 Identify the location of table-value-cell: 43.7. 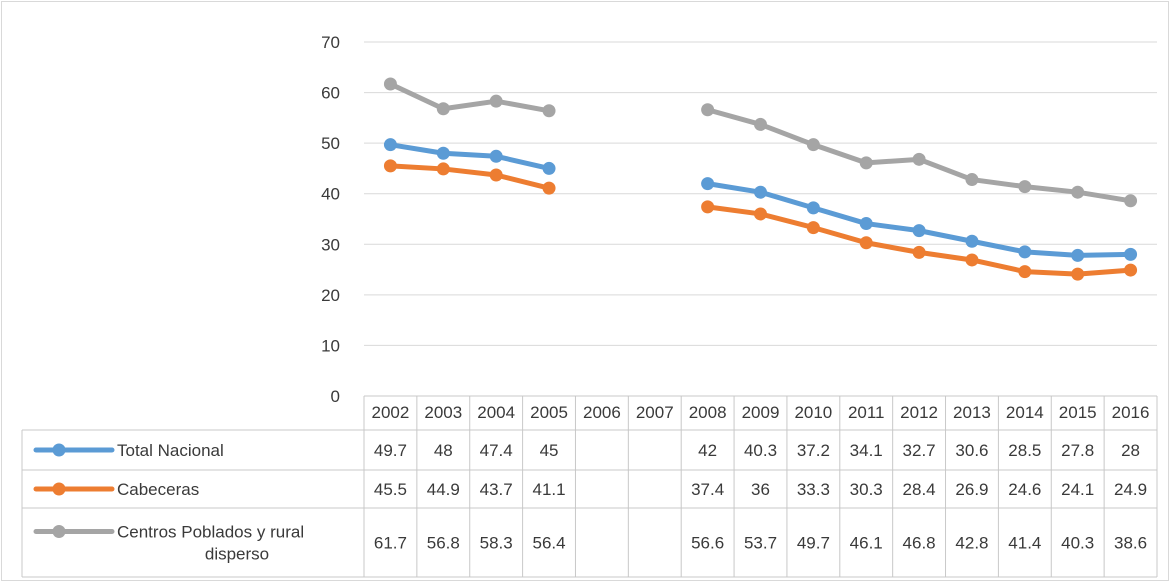
(496, 489).